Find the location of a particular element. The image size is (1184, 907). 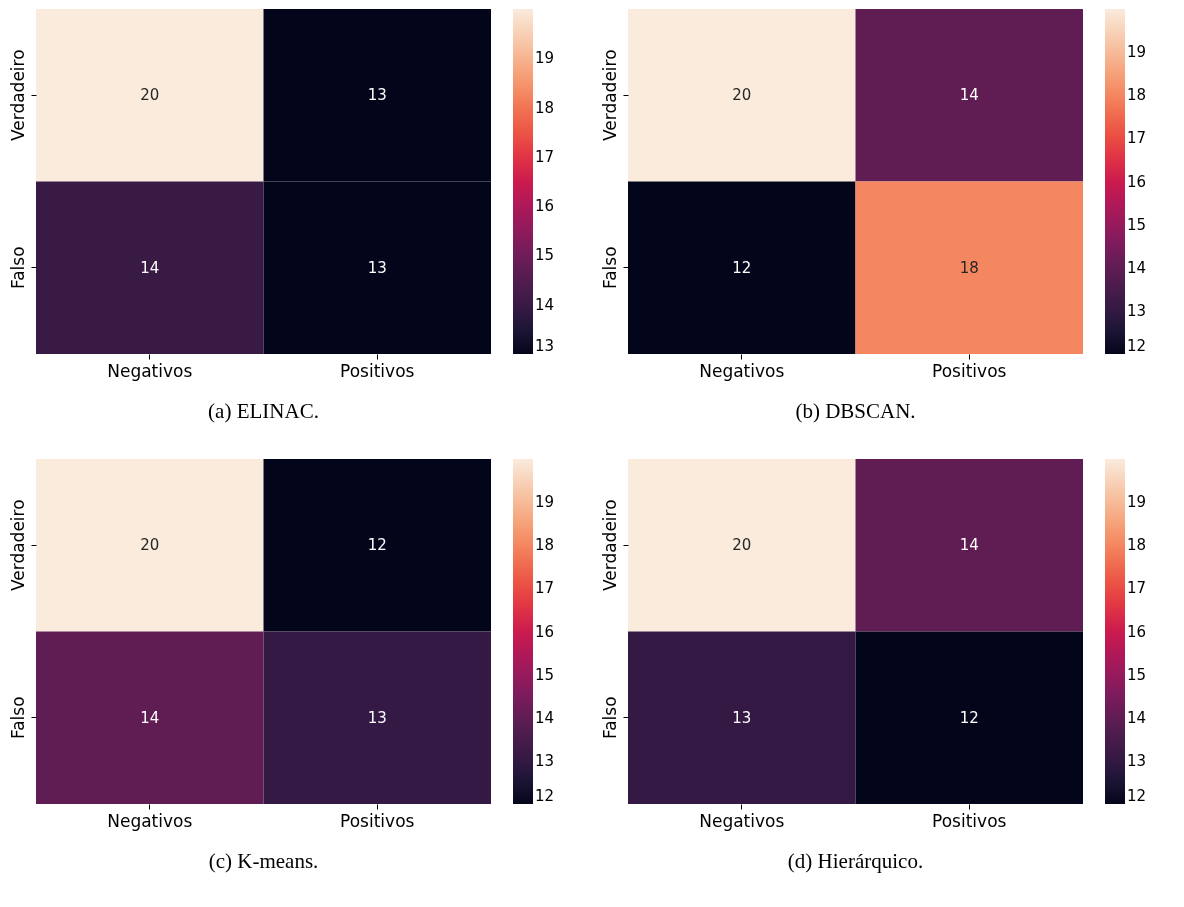

text: (b) DBSCAN. is located at coordinates (855, 411).